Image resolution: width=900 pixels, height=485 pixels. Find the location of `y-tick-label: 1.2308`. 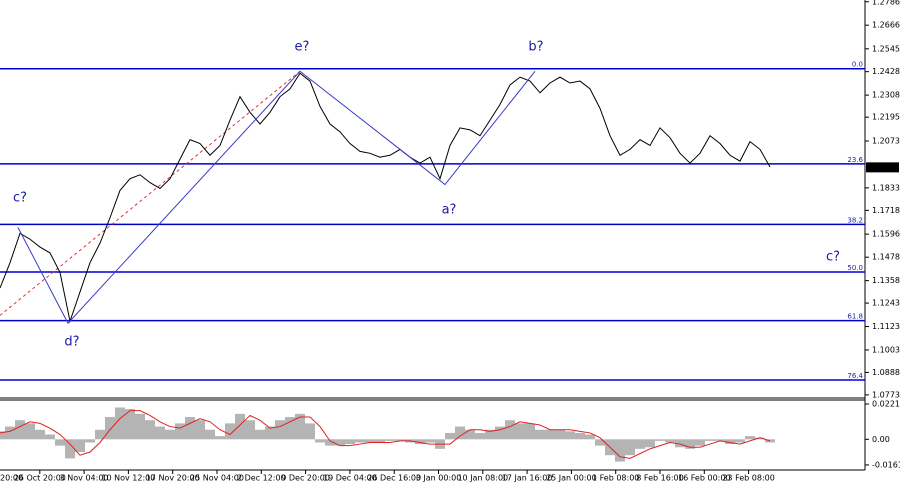

y-tick-label: 1.2308 is located at coordinates (886, 95).